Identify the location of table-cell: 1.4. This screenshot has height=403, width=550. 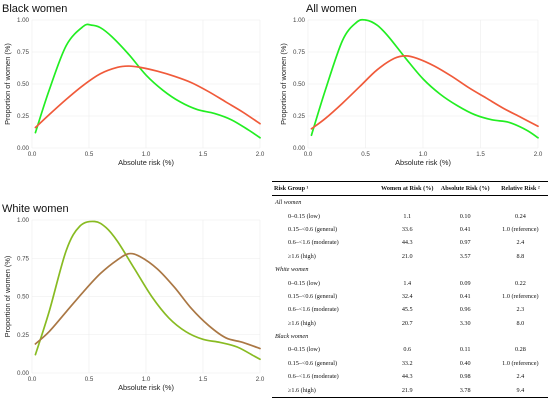
(407, 283).